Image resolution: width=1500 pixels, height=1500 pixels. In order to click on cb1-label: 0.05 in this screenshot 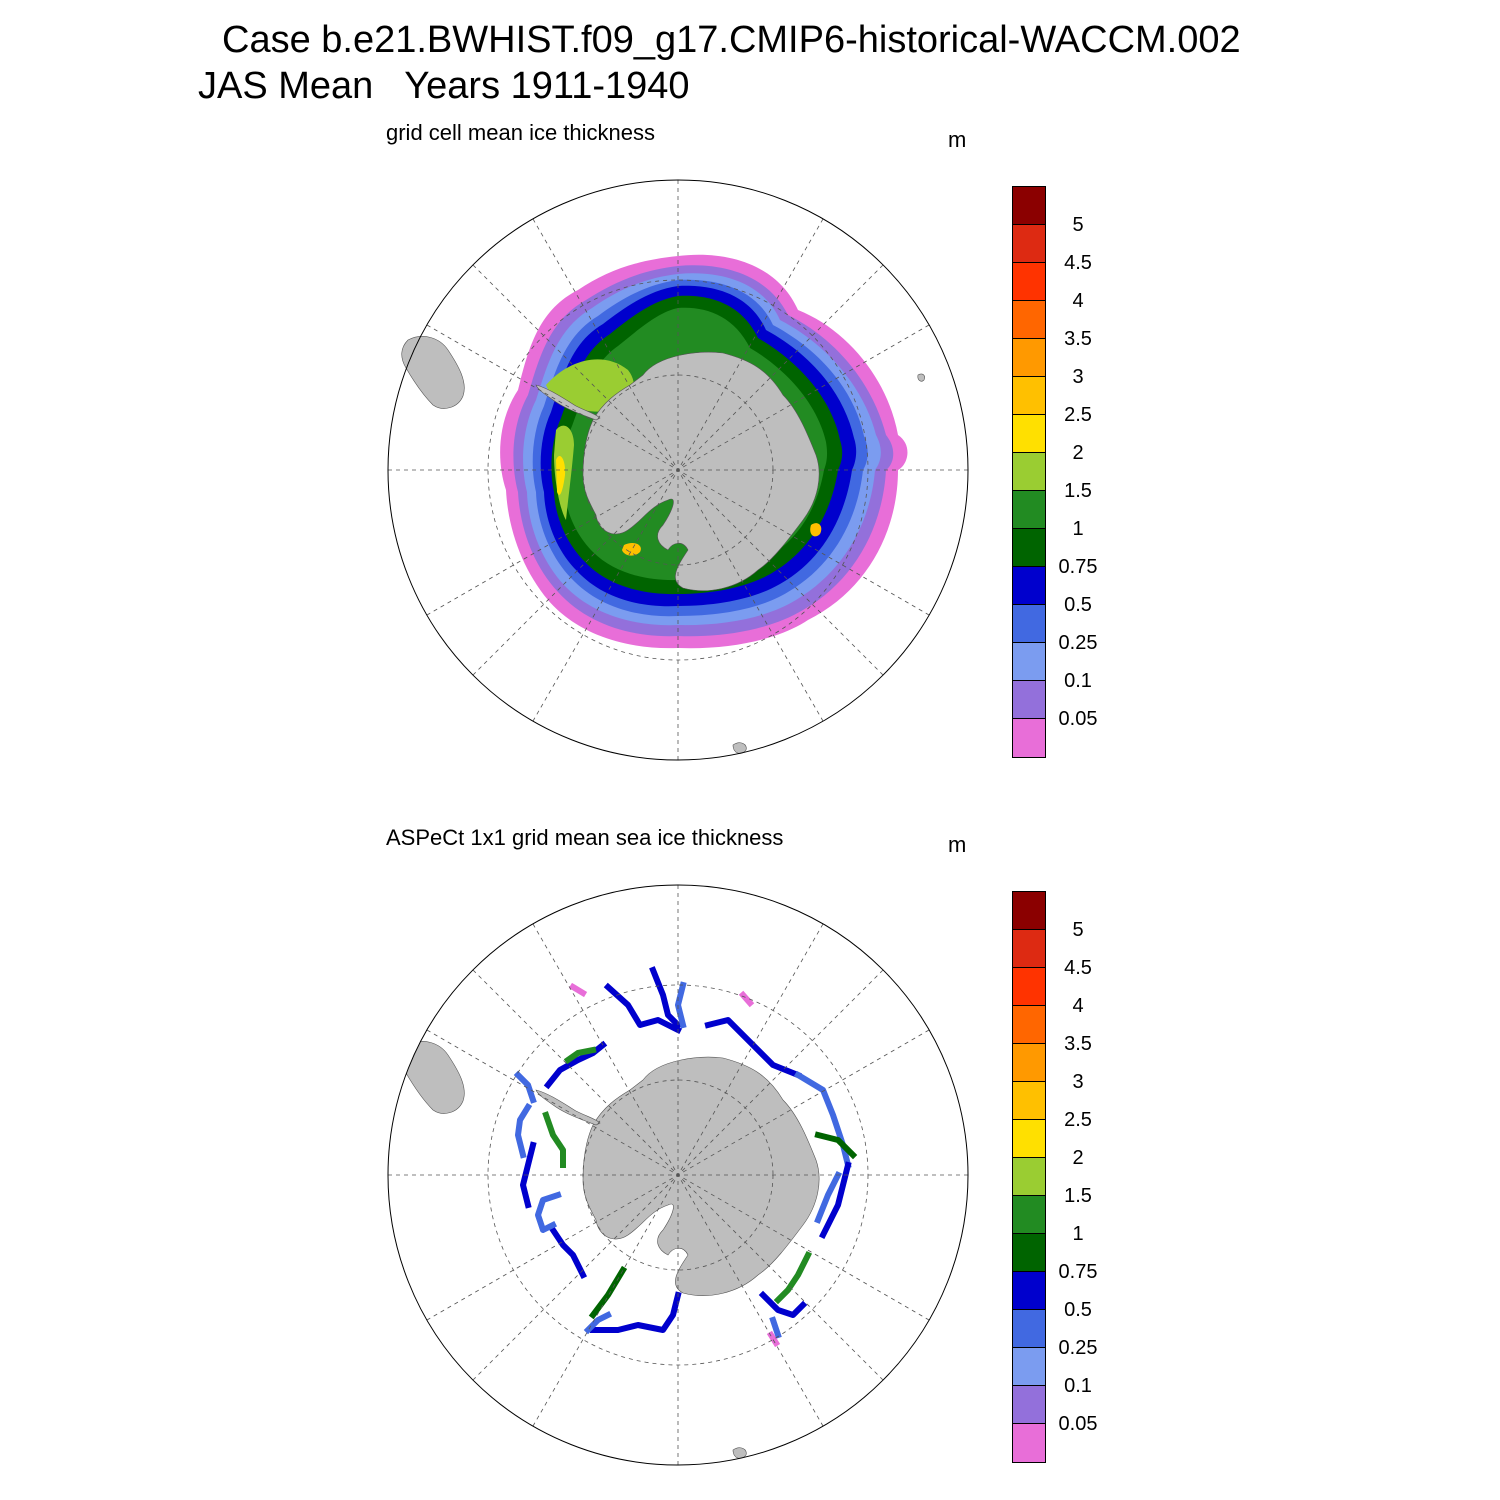, I will do `click(1078, 719)`.